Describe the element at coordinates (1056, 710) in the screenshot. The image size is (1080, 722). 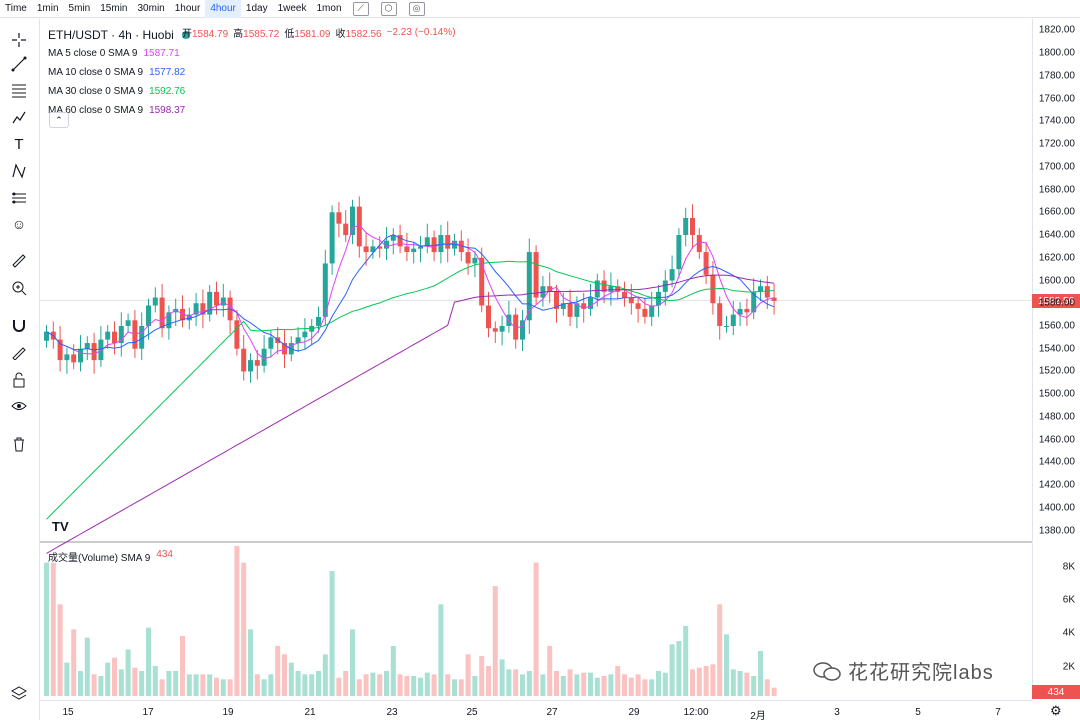
I see `settings-icon: ⚙` at that location.